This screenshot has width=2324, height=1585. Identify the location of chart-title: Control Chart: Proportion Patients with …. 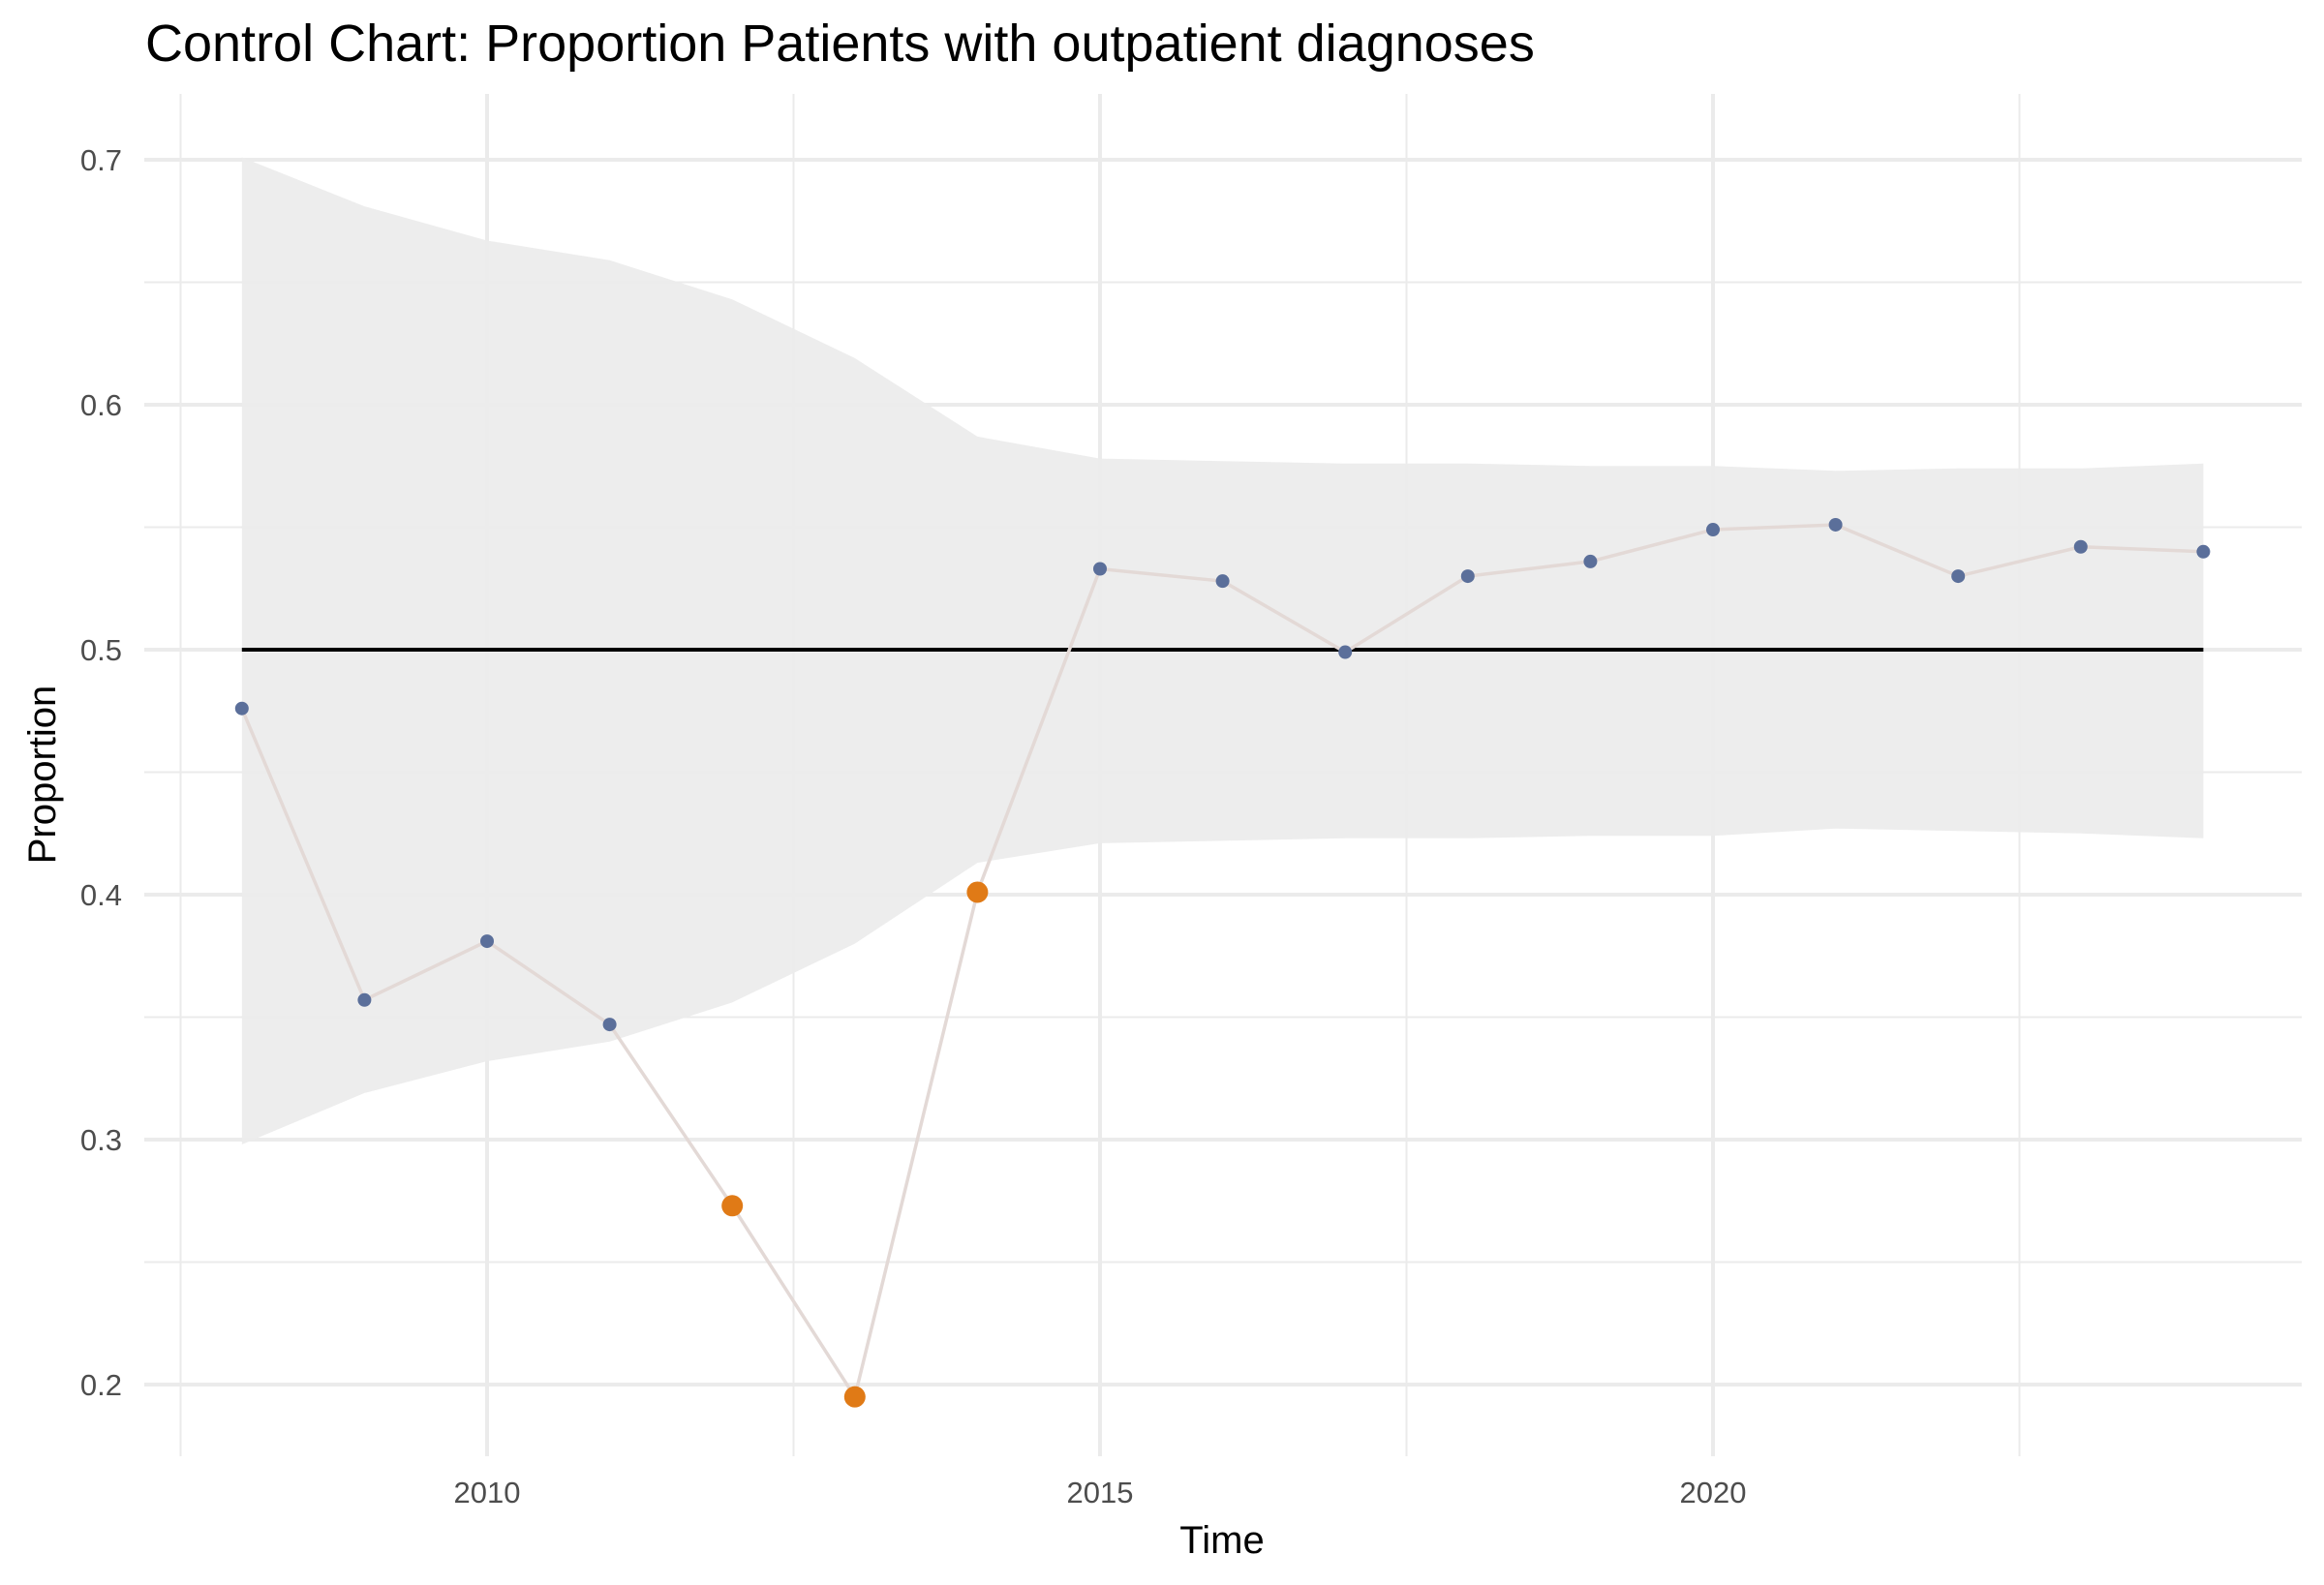
(840, 44).